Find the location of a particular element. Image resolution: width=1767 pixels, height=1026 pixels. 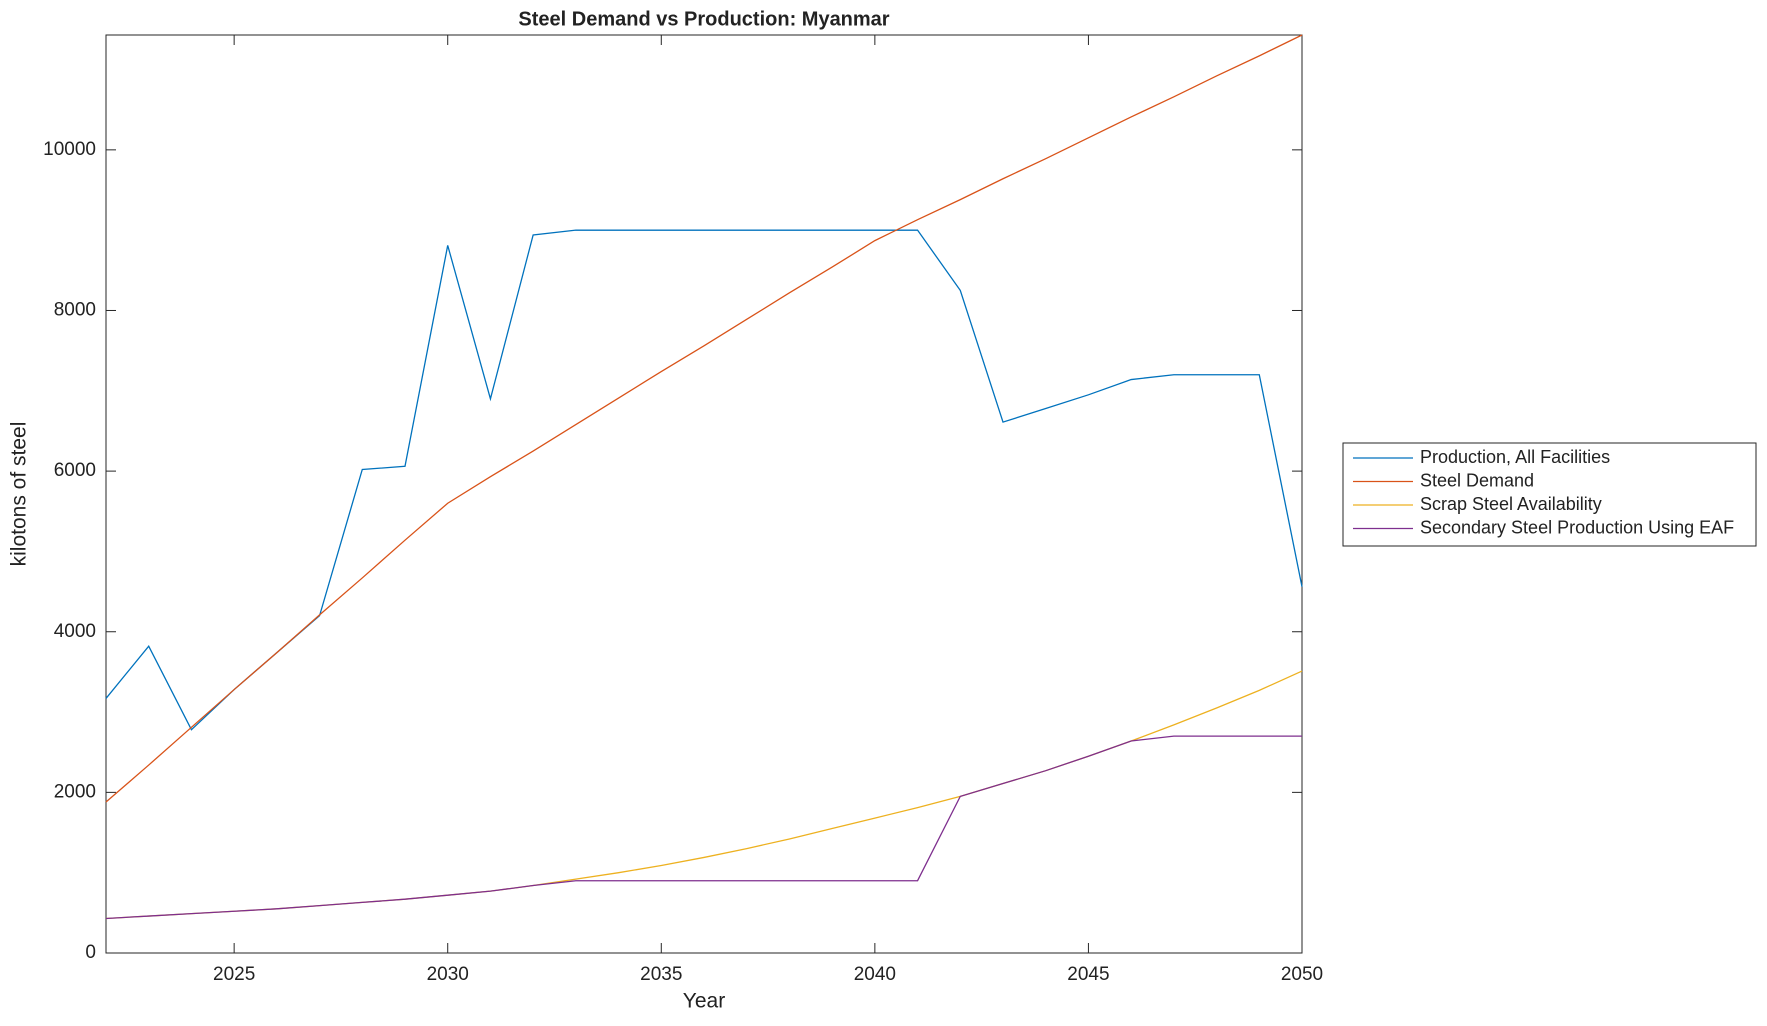

y-tick-label: 4000 is located at coordinates (75, 631).